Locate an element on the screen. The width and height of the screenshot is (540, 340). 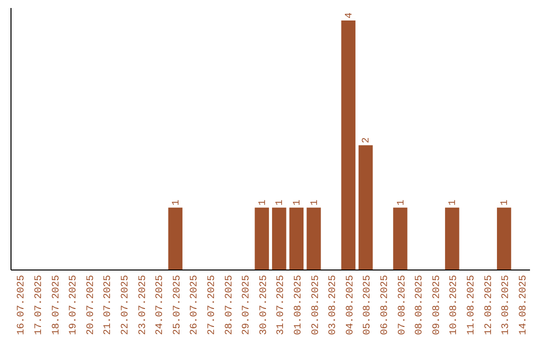
x-tick-label: 30.07.2025 is located at coordinates (264, 305).